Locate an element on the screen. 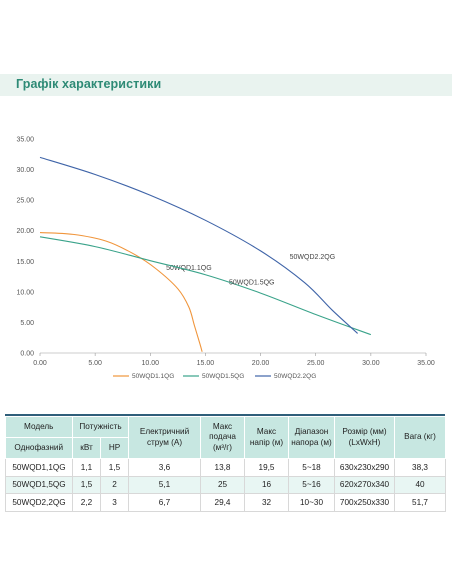 The image size is (452, 584). x-tick-label: 35.00 is located at coordinates (426, 363).